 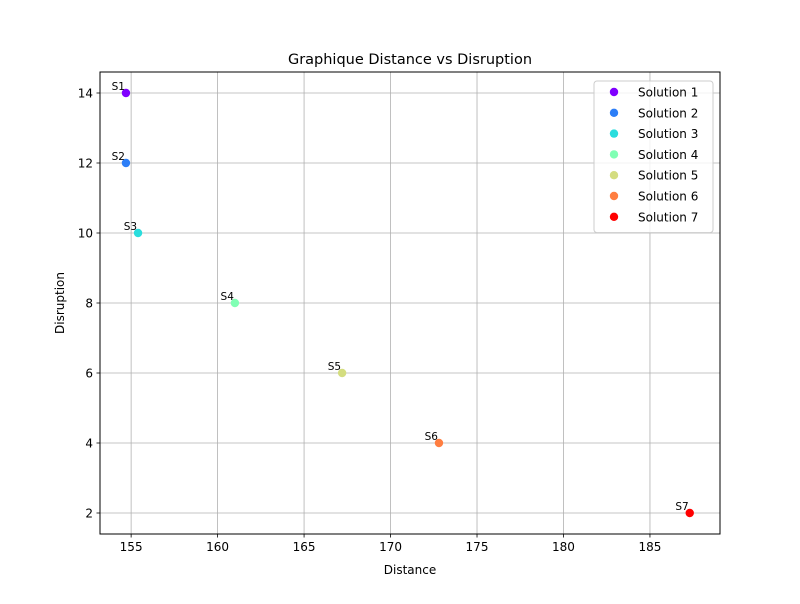 I want to click on point-label: S1, so click(x=118, y=87).